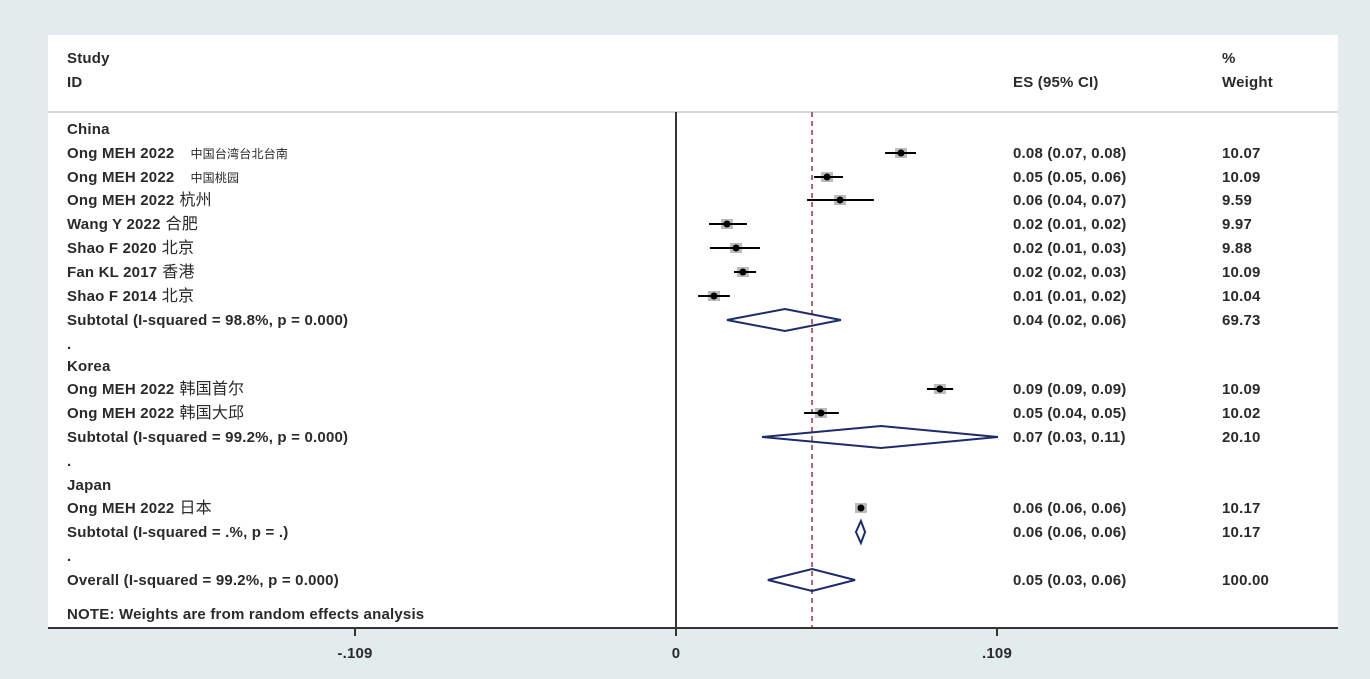  What do you see at coordinates (211, 388) in the screenshot?
I see `row-region: 韩国首尔` at bounding box center [211, 388].